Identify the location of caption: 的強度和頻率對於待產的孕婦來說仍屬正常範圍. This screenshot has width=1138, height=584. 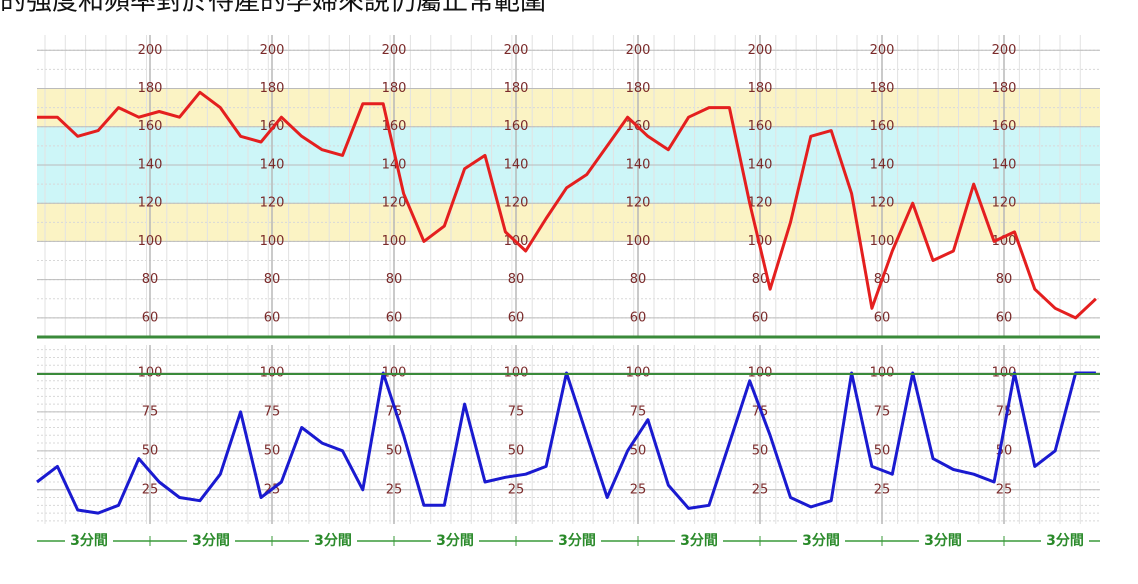
(273, 8).